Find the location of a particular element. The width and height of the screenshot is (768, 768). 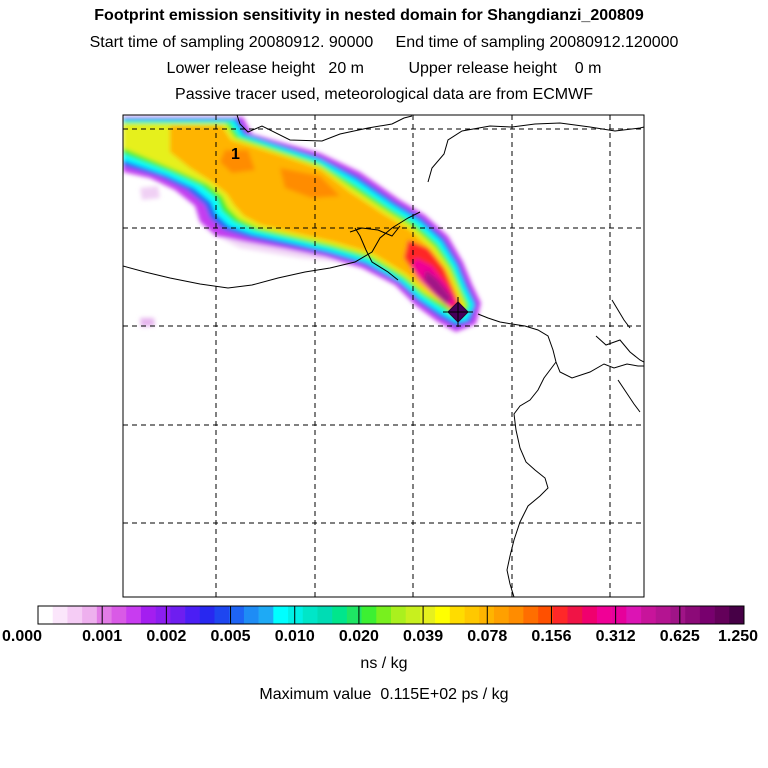

release-site-marker is located at coordinates (458, 312).